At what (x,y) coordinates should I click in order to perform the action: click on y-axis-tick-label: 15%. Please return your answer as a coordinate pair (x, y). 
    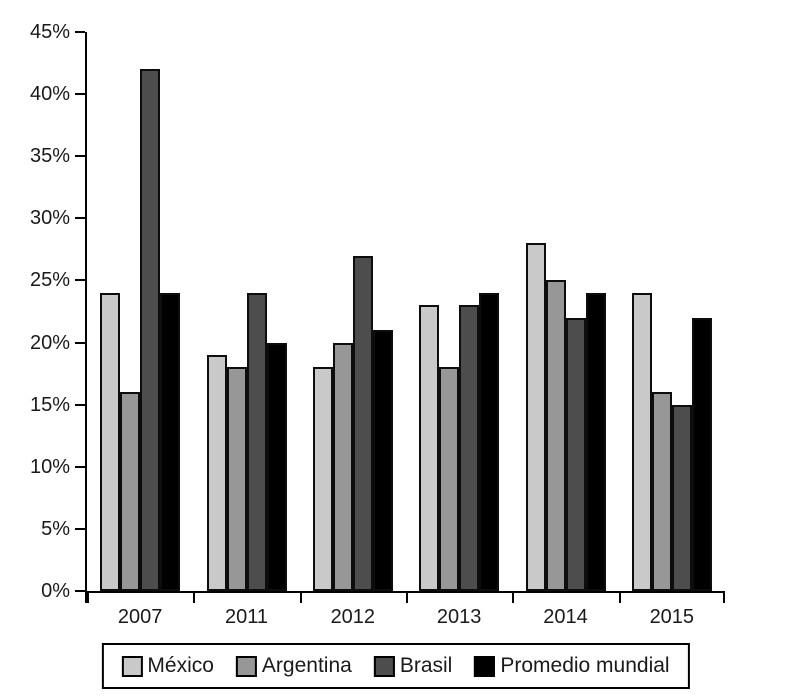
    Looking at the image, I should click on (49, 404).